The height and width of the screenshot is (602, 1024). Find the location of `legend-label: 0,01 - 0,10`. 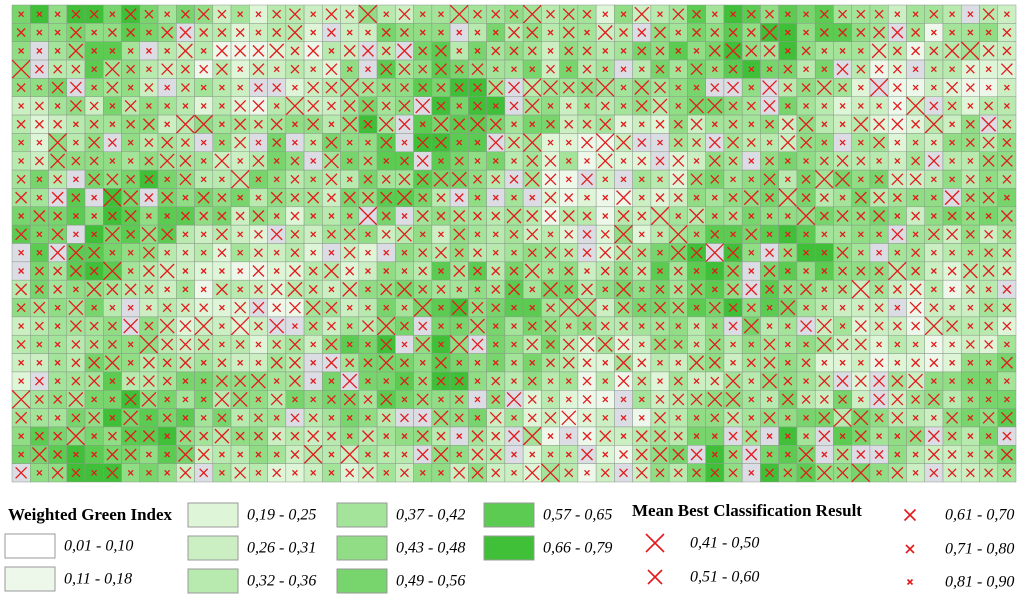

legend-label: 0,01 - 0,10 is located at coordinates (98, 546).